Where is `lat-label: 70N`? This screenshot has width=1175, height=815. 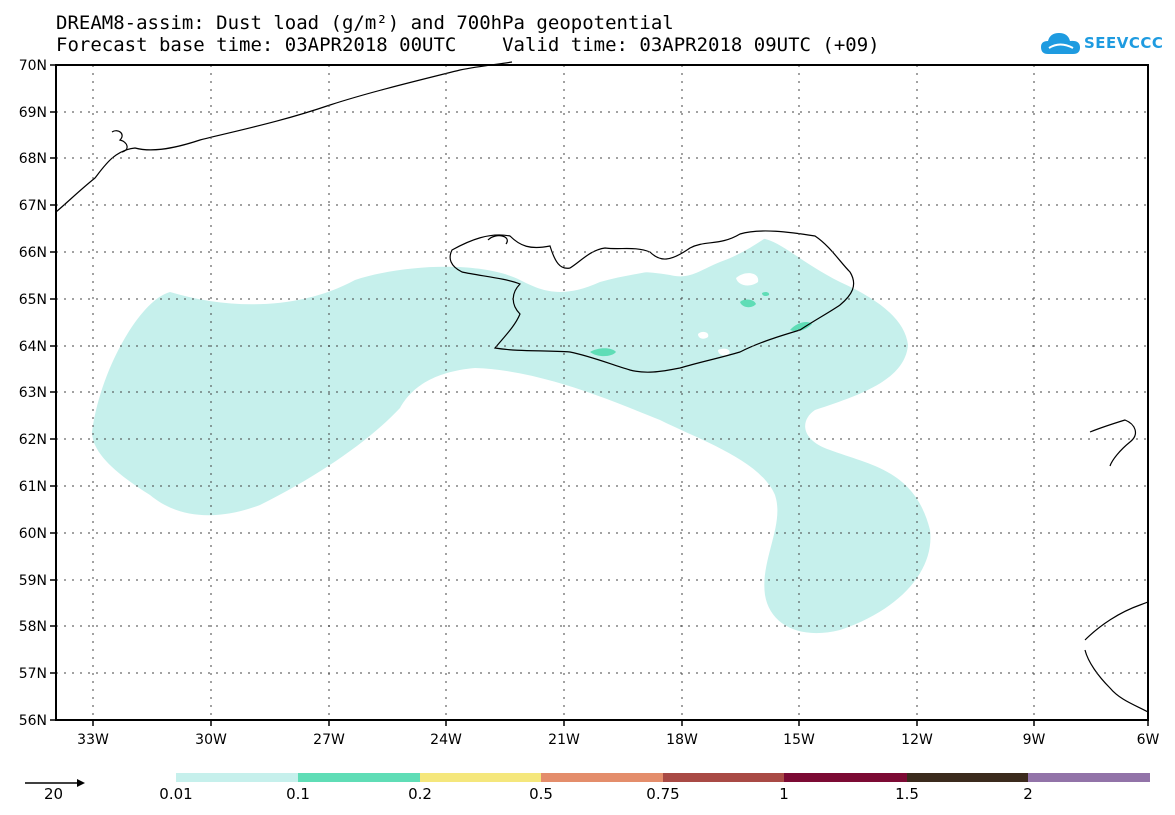
lat-label: 70N is located at coordinates (33, 66).